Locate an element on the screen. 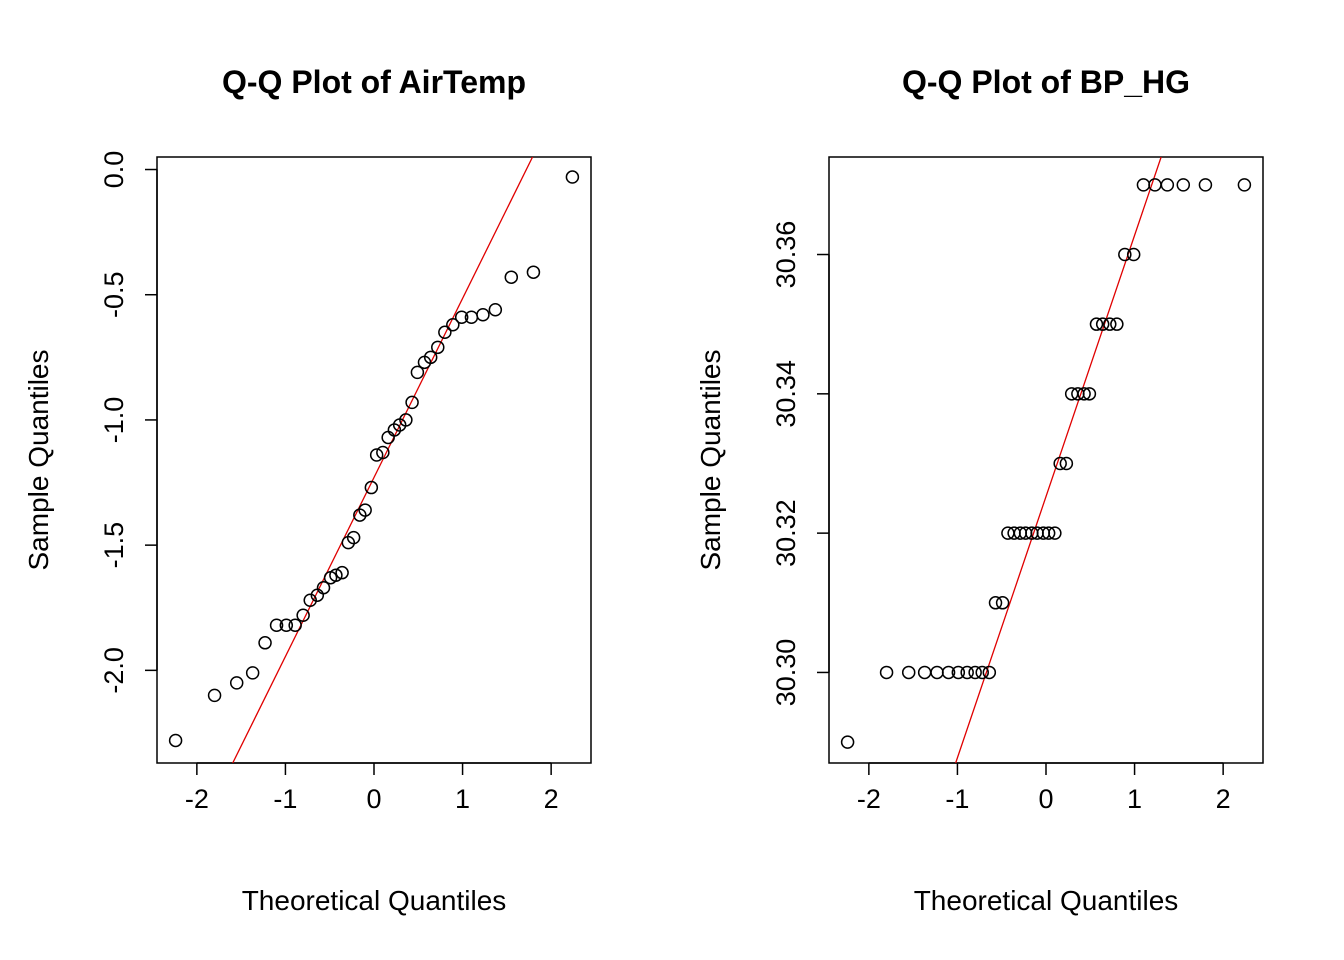 The image size is (1344, 960). x-axis-label-bp-hg: Theoretical Quantiles is located at coordinates (1046, 900).